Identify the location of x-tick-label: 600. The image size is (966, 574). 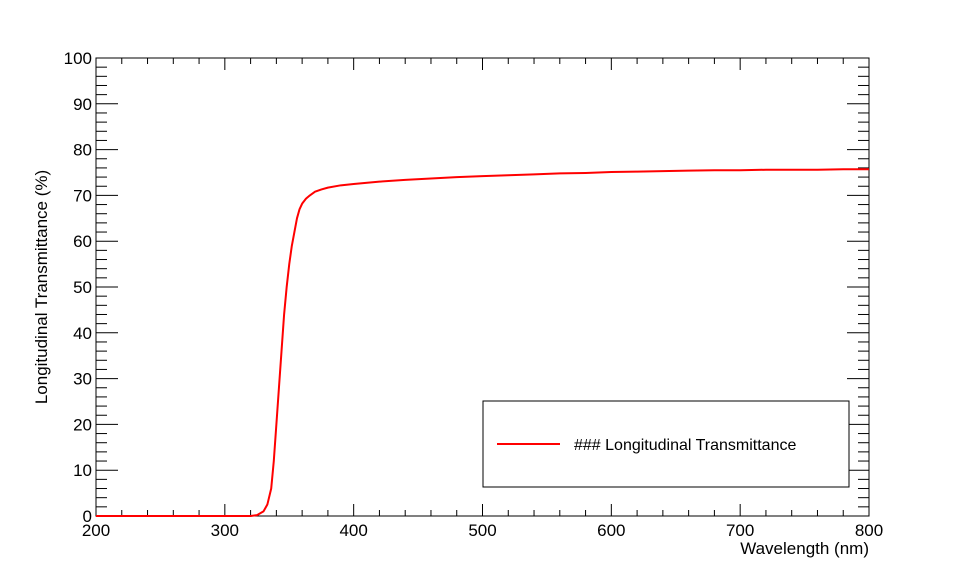
(611, 530).